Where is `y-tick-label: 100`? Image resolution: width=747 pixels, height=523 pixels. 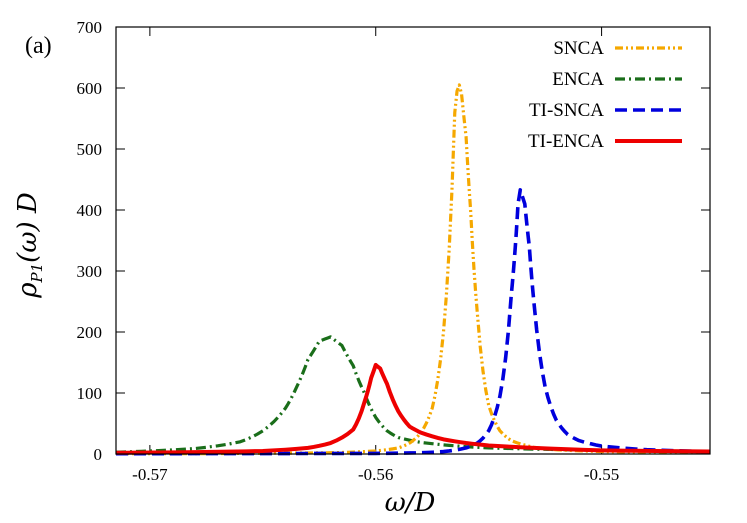 y-tick-label: 100 is located at coordinates (90, 393).